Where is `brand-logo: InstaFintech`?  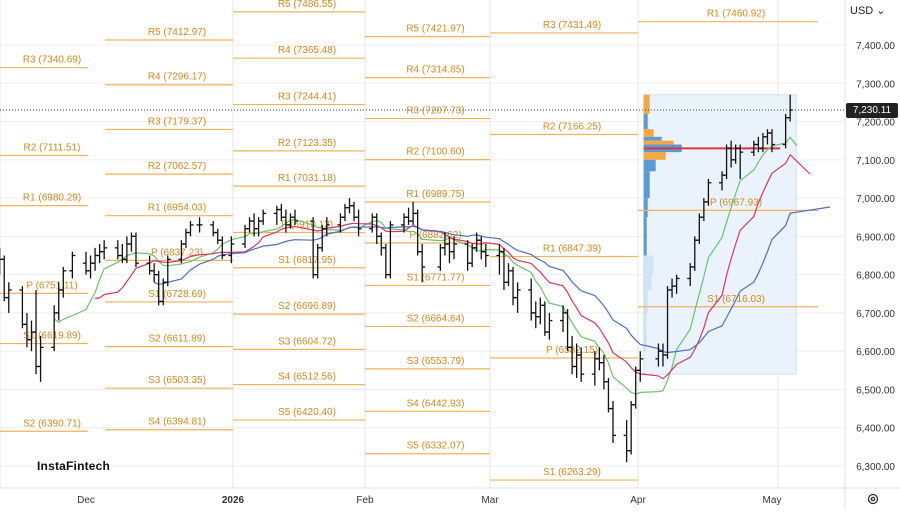 brand-logo: InstaFintech is located at coordinates (74, 466).